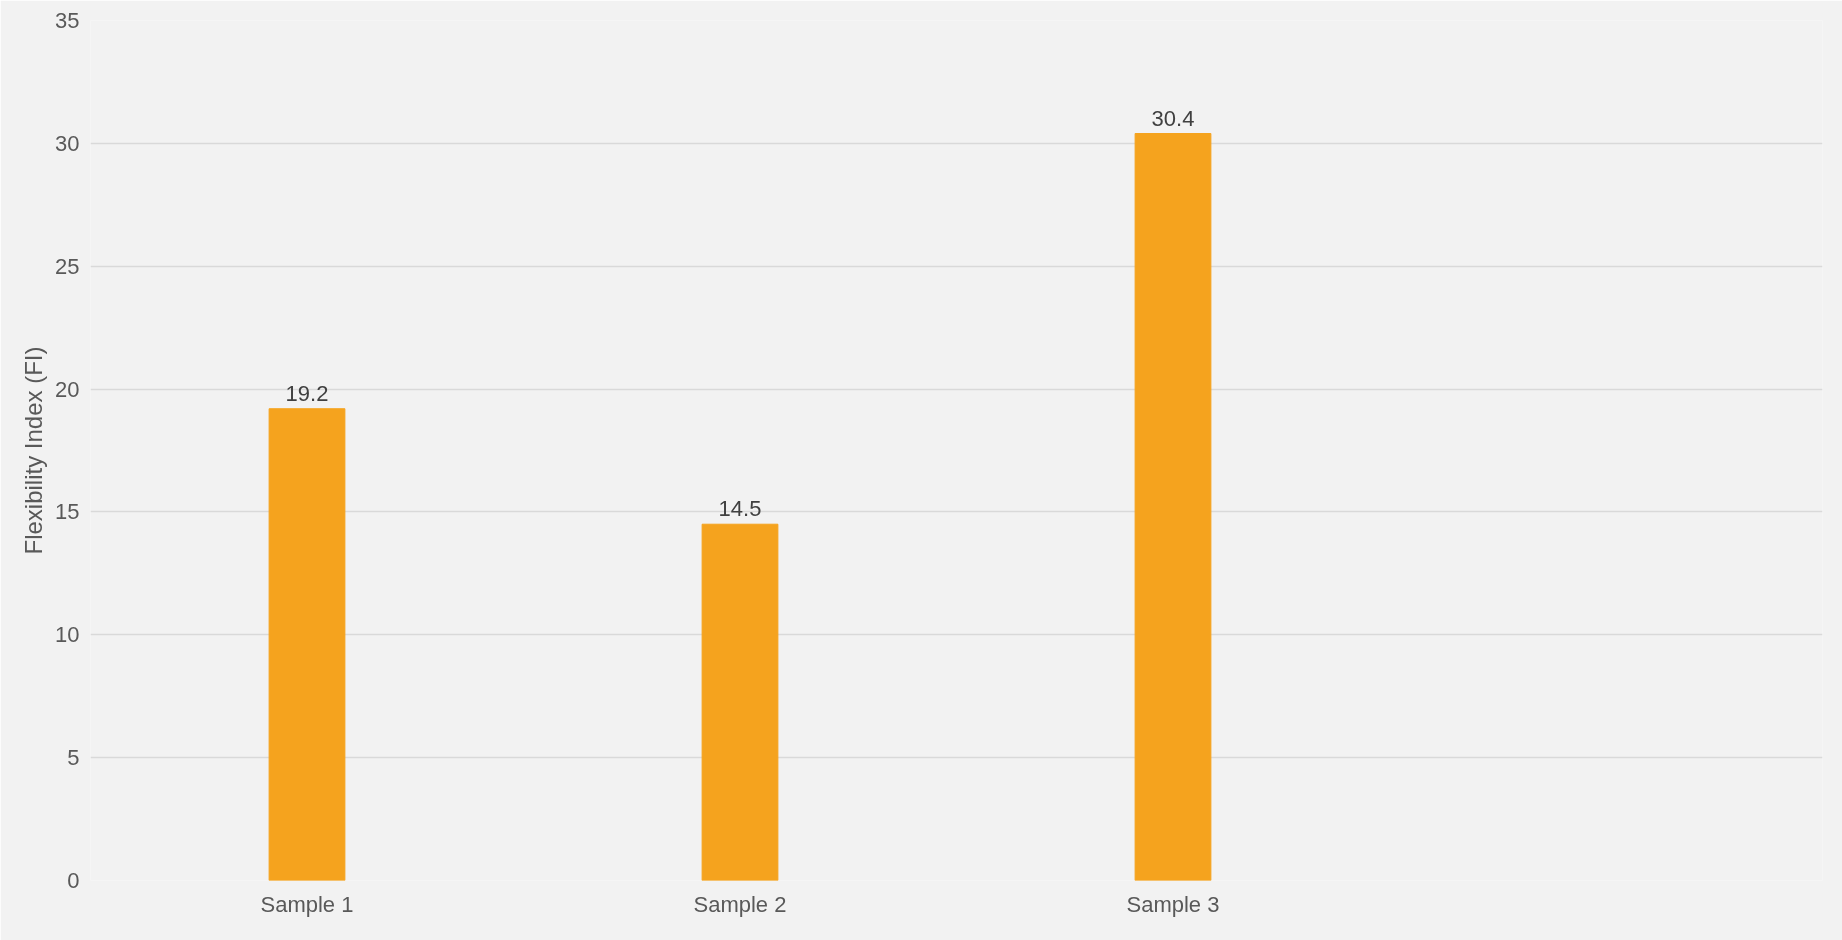  What do you see at coordinates (67, 20) in the screenshot?
I see `y-tick-label: 35` at bounding box center [67, 20].